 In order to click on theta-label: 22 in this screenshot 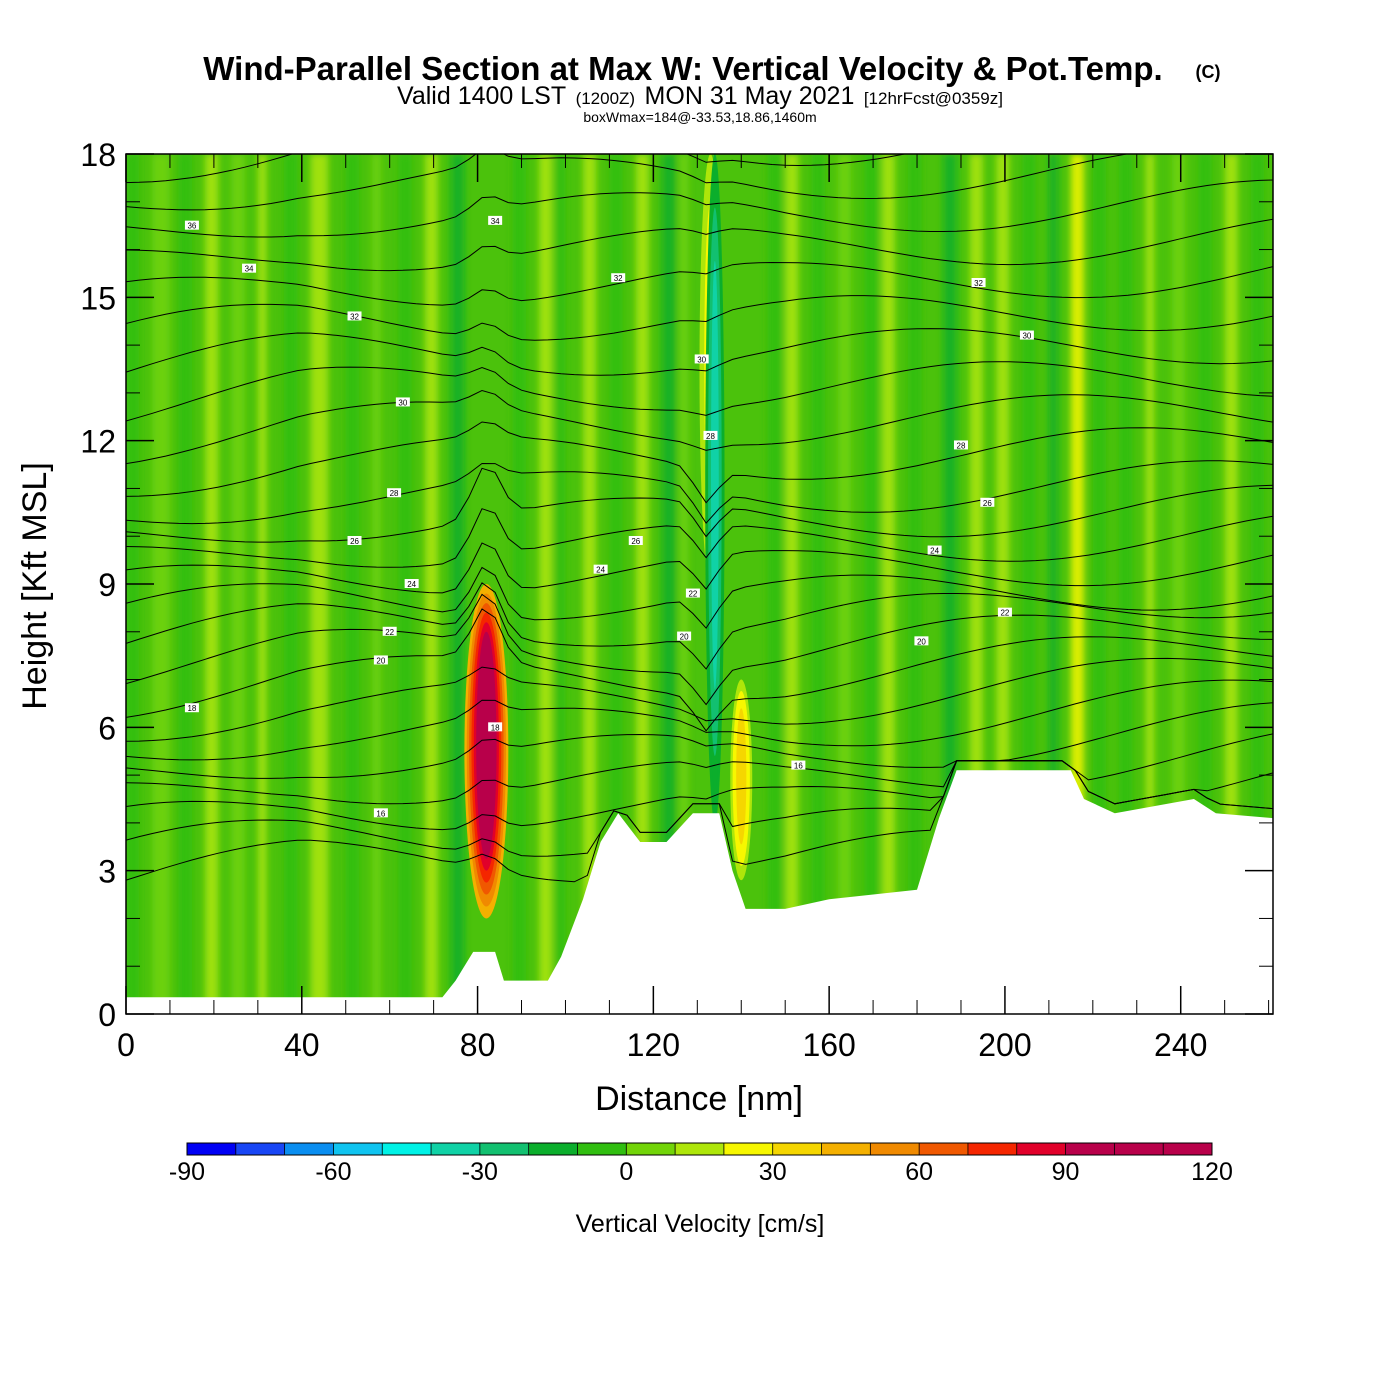, I will do `click(1004, 612)`.